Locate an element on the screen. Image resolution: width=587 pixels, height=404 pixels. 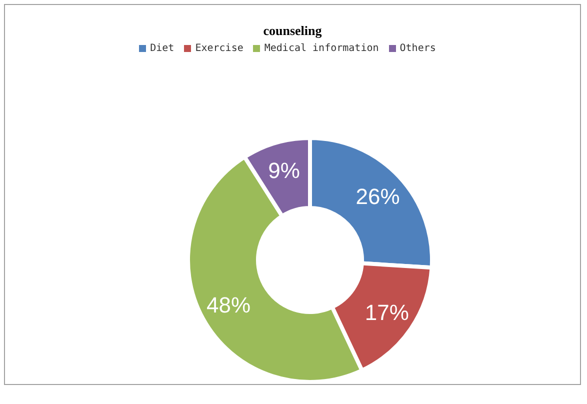
data-label: 9% is located at coordinates (284, 171).